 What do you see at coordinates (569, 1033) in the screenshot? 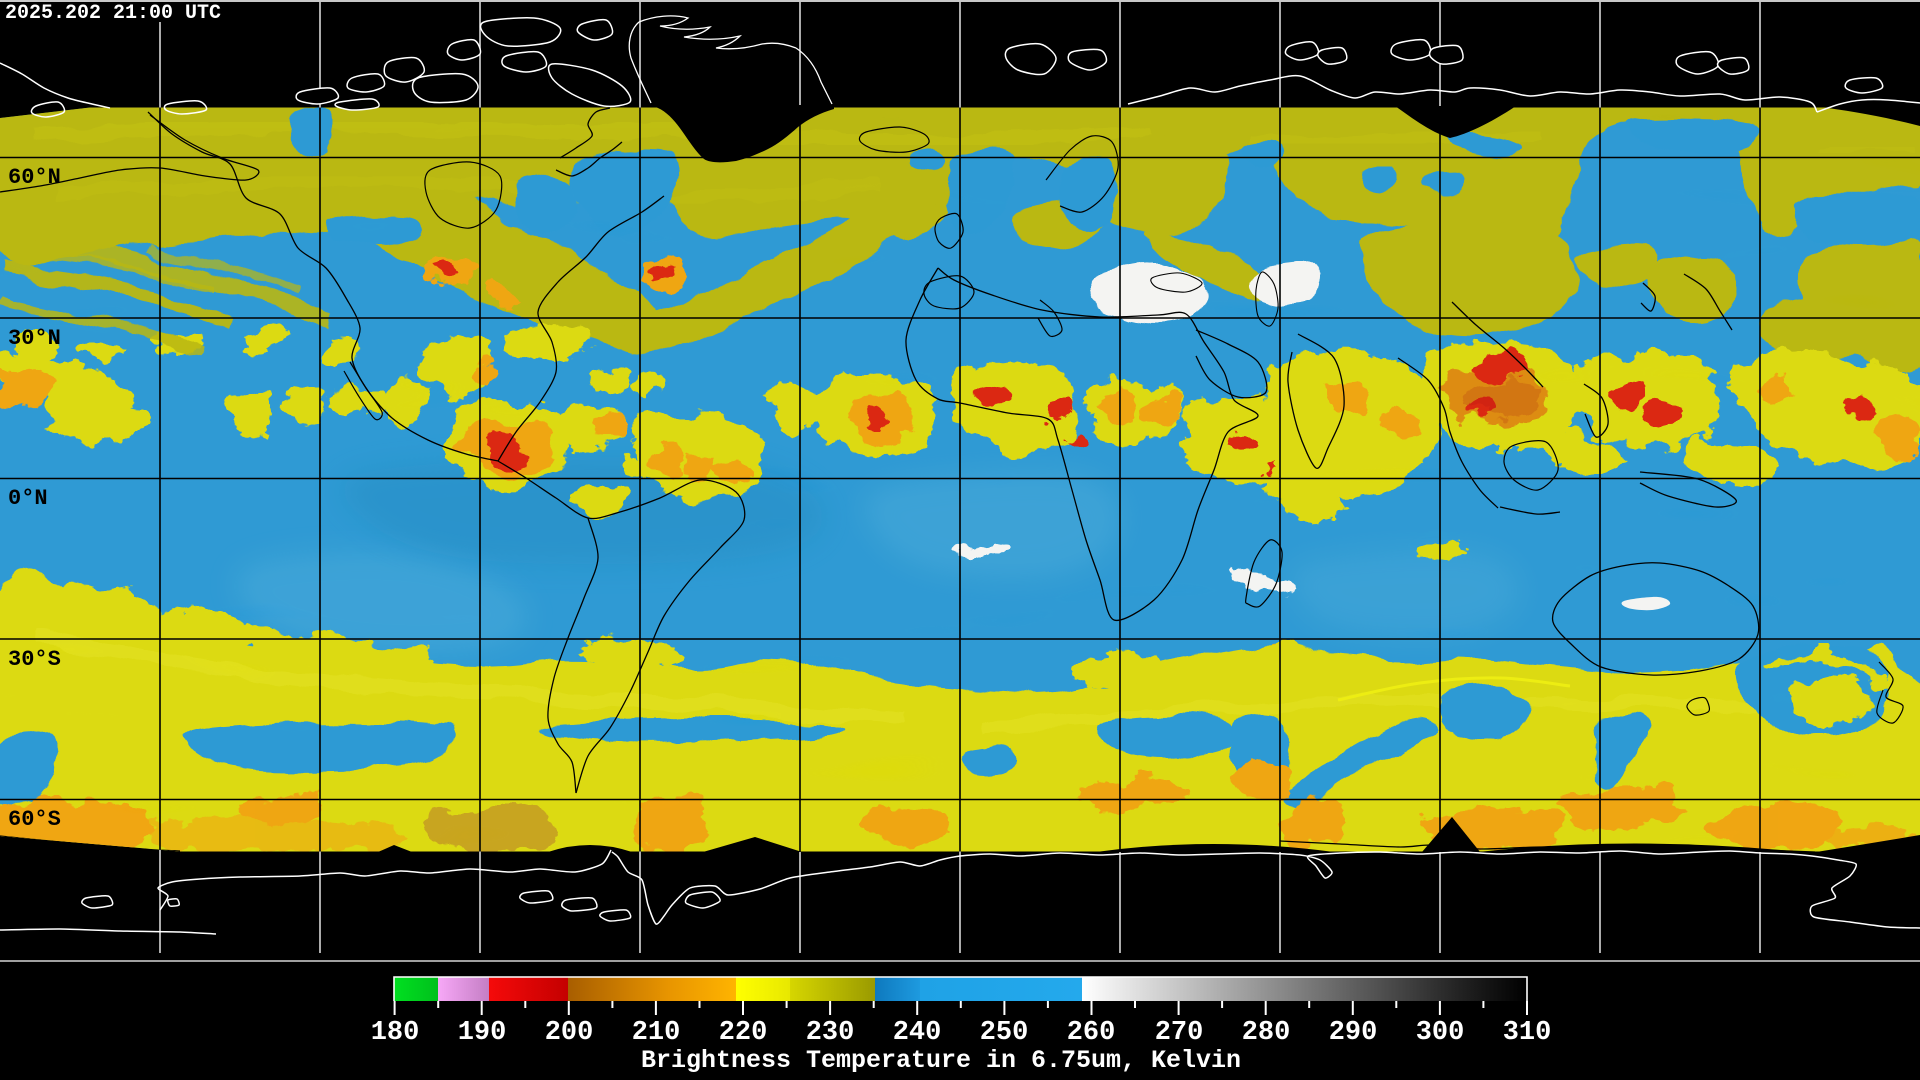
I see `svg-text: 200` at bounding box center [569, 1033].